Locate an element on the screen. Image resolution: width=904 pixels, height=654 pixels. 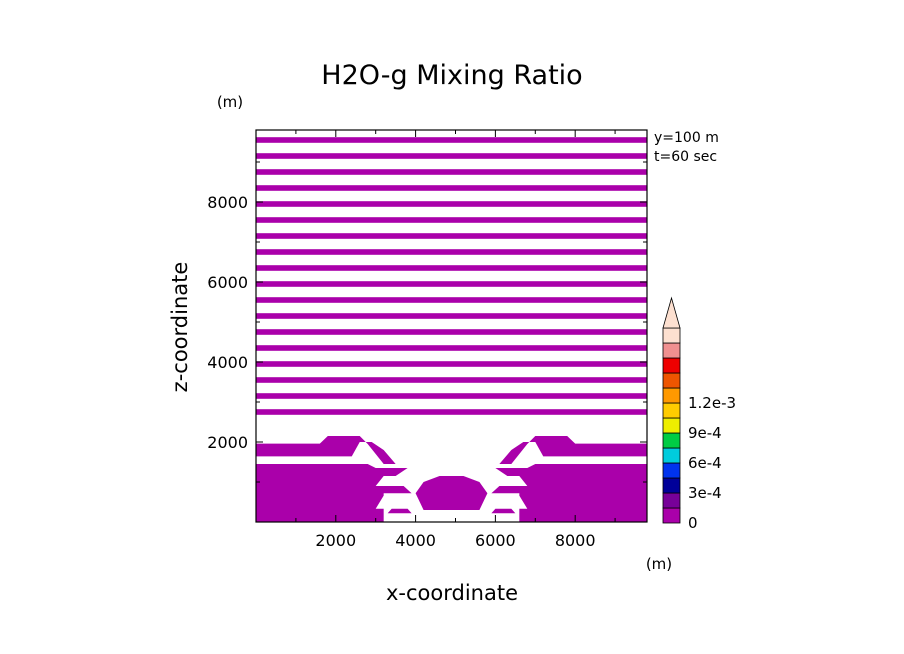
colorbar-label: 0 is located at coordinates (693, 523).